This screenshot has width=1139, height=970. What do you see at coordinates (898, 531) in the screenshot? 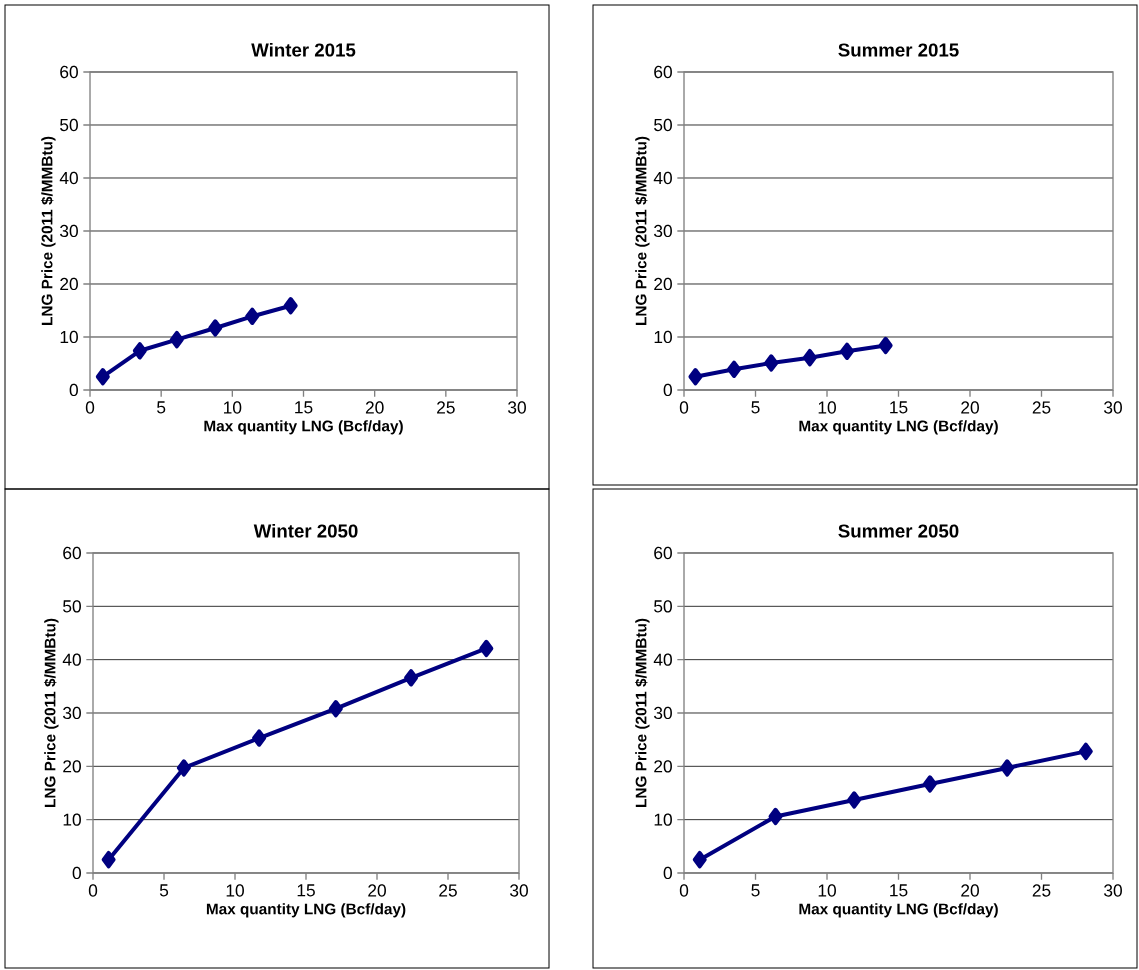
I see `chart-title: Summer 2050` at bounding box center [898, 531].